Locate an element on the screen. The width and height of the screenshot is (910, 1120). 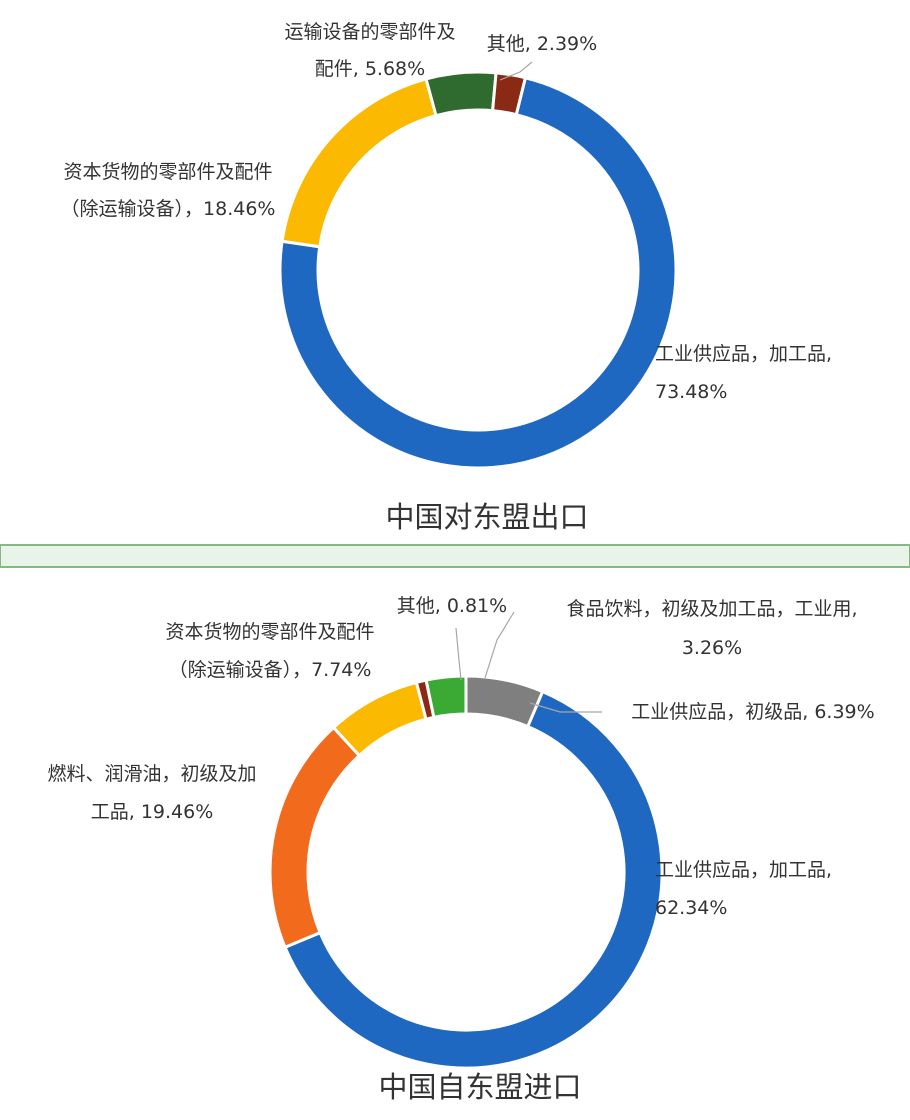
import-slice-label-1: 燃料、润滑油，初级及加工品, 19.46% is located at coordinates (151, 793).